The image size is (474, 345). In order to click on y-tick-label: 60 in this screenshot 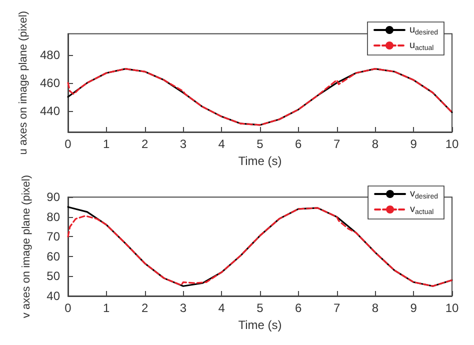, I will do `click(53, 256)`.